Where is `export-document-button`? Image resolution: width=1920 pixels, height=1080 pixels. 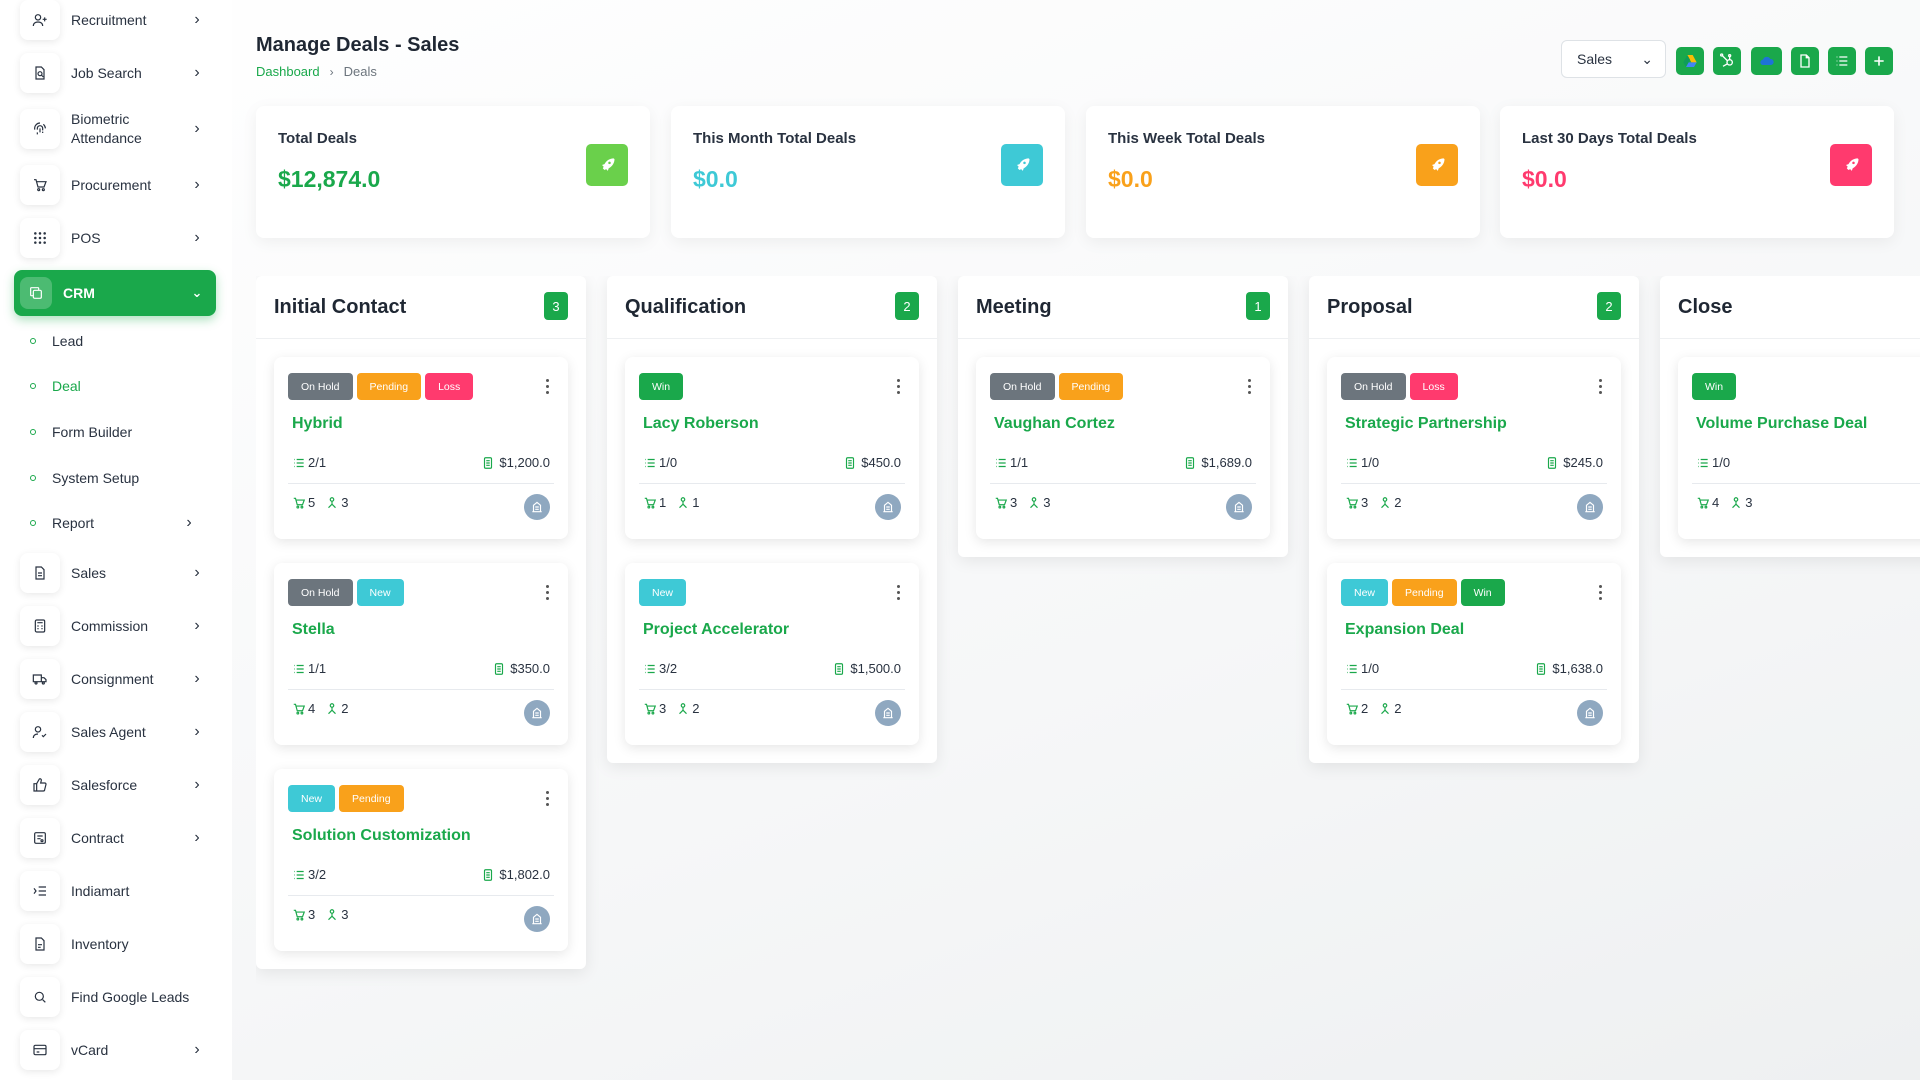
export-document-button is located at coordinates (1805, 61).